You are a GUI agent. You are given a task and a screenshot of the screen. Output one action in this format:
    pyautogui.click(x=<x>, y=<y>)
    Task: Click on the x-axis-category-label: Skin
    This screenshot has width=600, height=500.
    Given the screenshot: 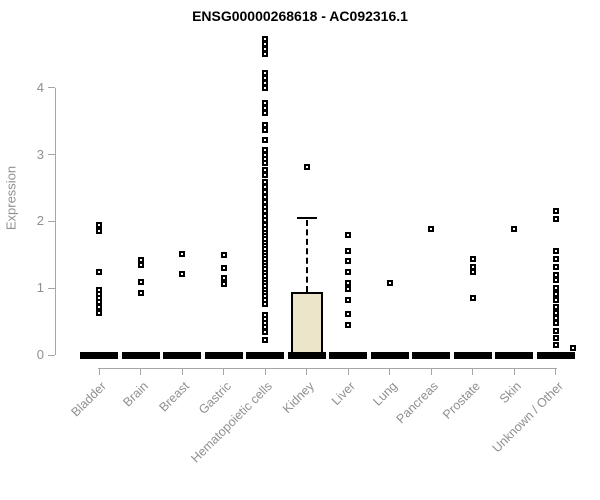 What is the action you would take?
    pyautogui.click(x=510, y=393)
    